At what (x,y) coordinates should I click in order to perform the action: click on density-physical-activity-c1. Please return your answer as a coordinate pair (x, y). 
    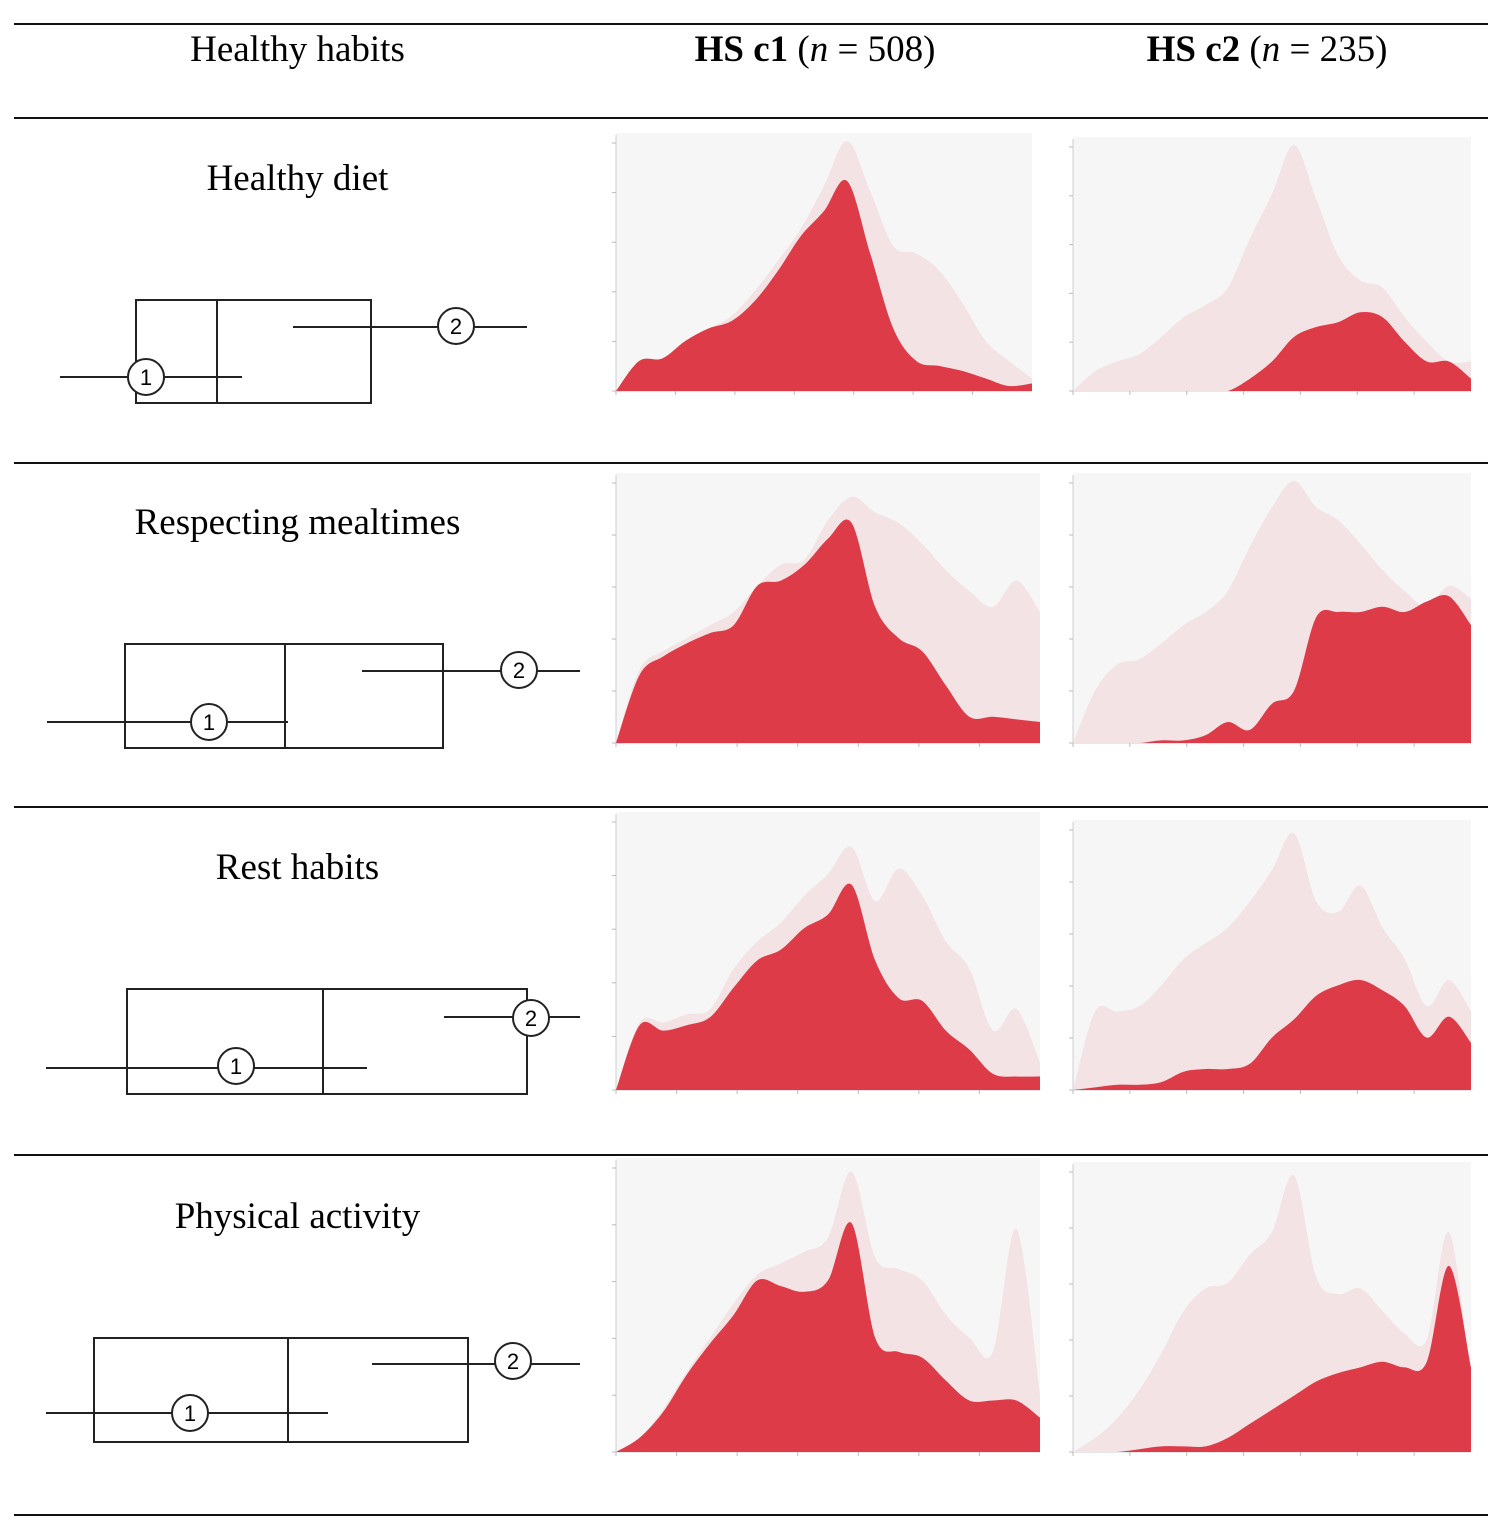
    Looking at the image, I should click on (826, 1307).